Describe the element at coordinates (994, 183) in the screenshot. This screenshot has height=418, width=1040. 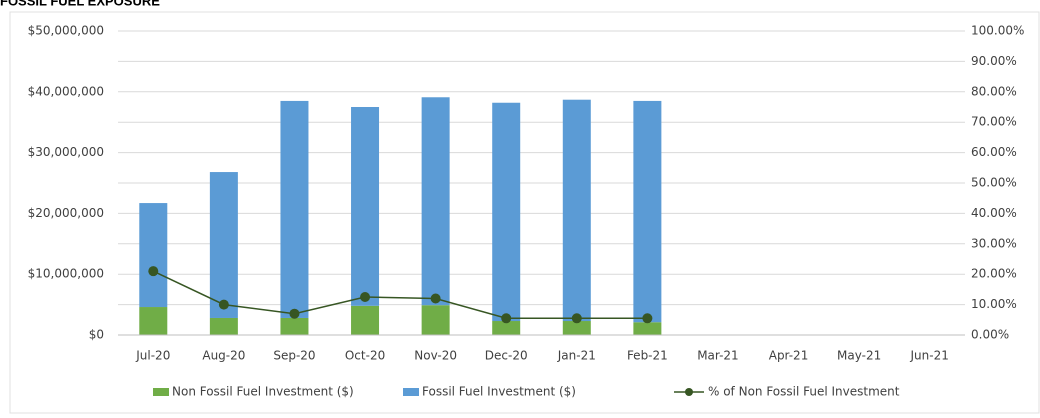
I see `y2-tick-label: 50.00%` at that location.